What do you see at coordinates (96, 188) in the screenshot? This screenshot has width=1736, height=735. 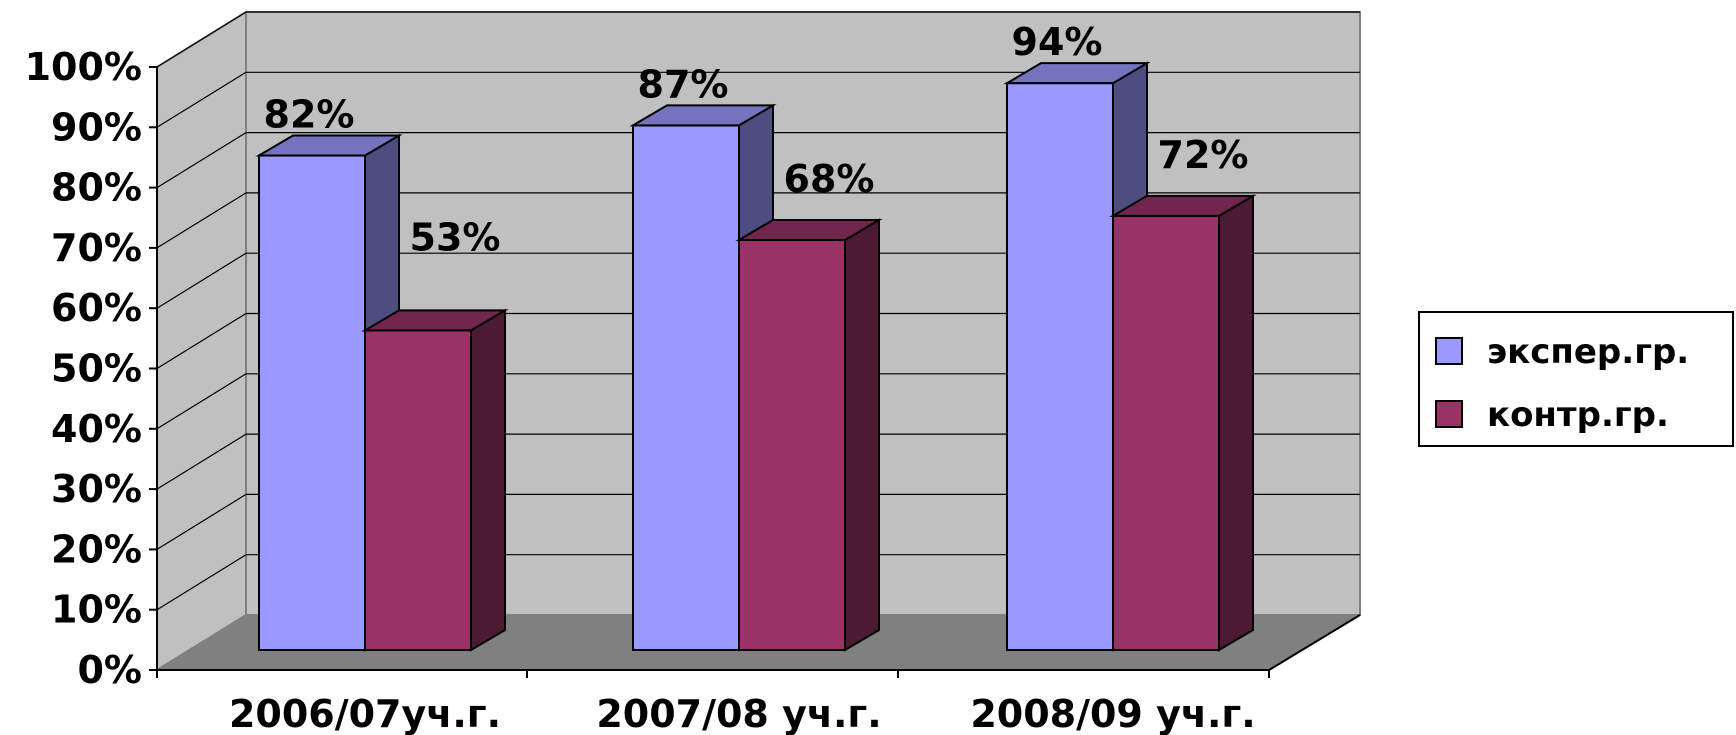 I see `y-tick-label: 80%` at bounding box center [96, 188].